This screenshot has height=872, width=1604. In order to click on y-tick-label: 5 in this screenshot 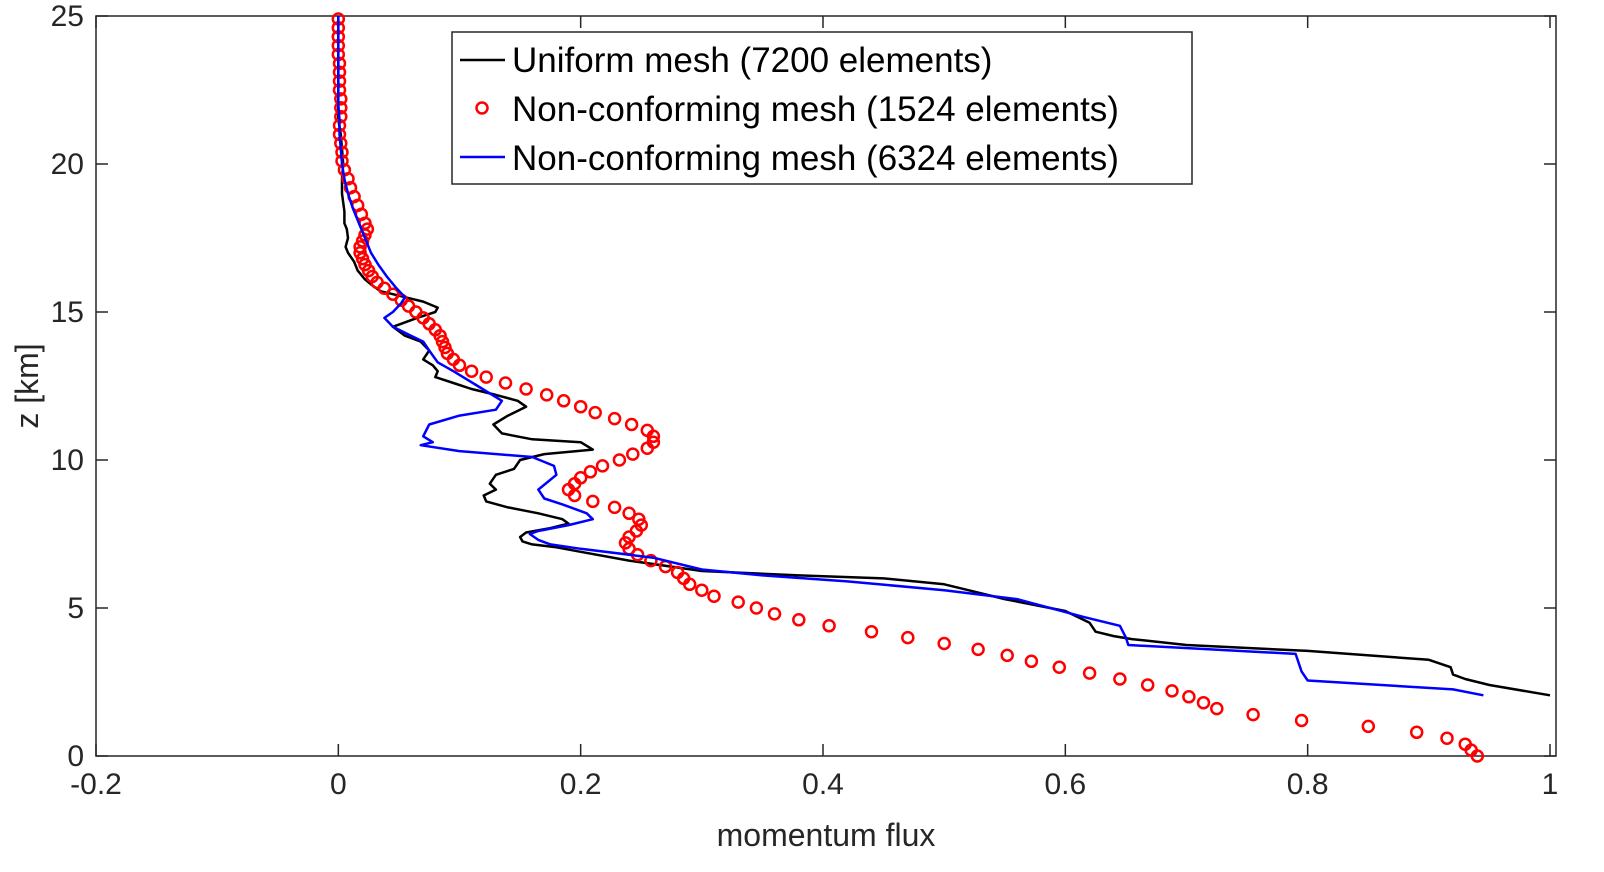, I will do `click(75, 608)`.